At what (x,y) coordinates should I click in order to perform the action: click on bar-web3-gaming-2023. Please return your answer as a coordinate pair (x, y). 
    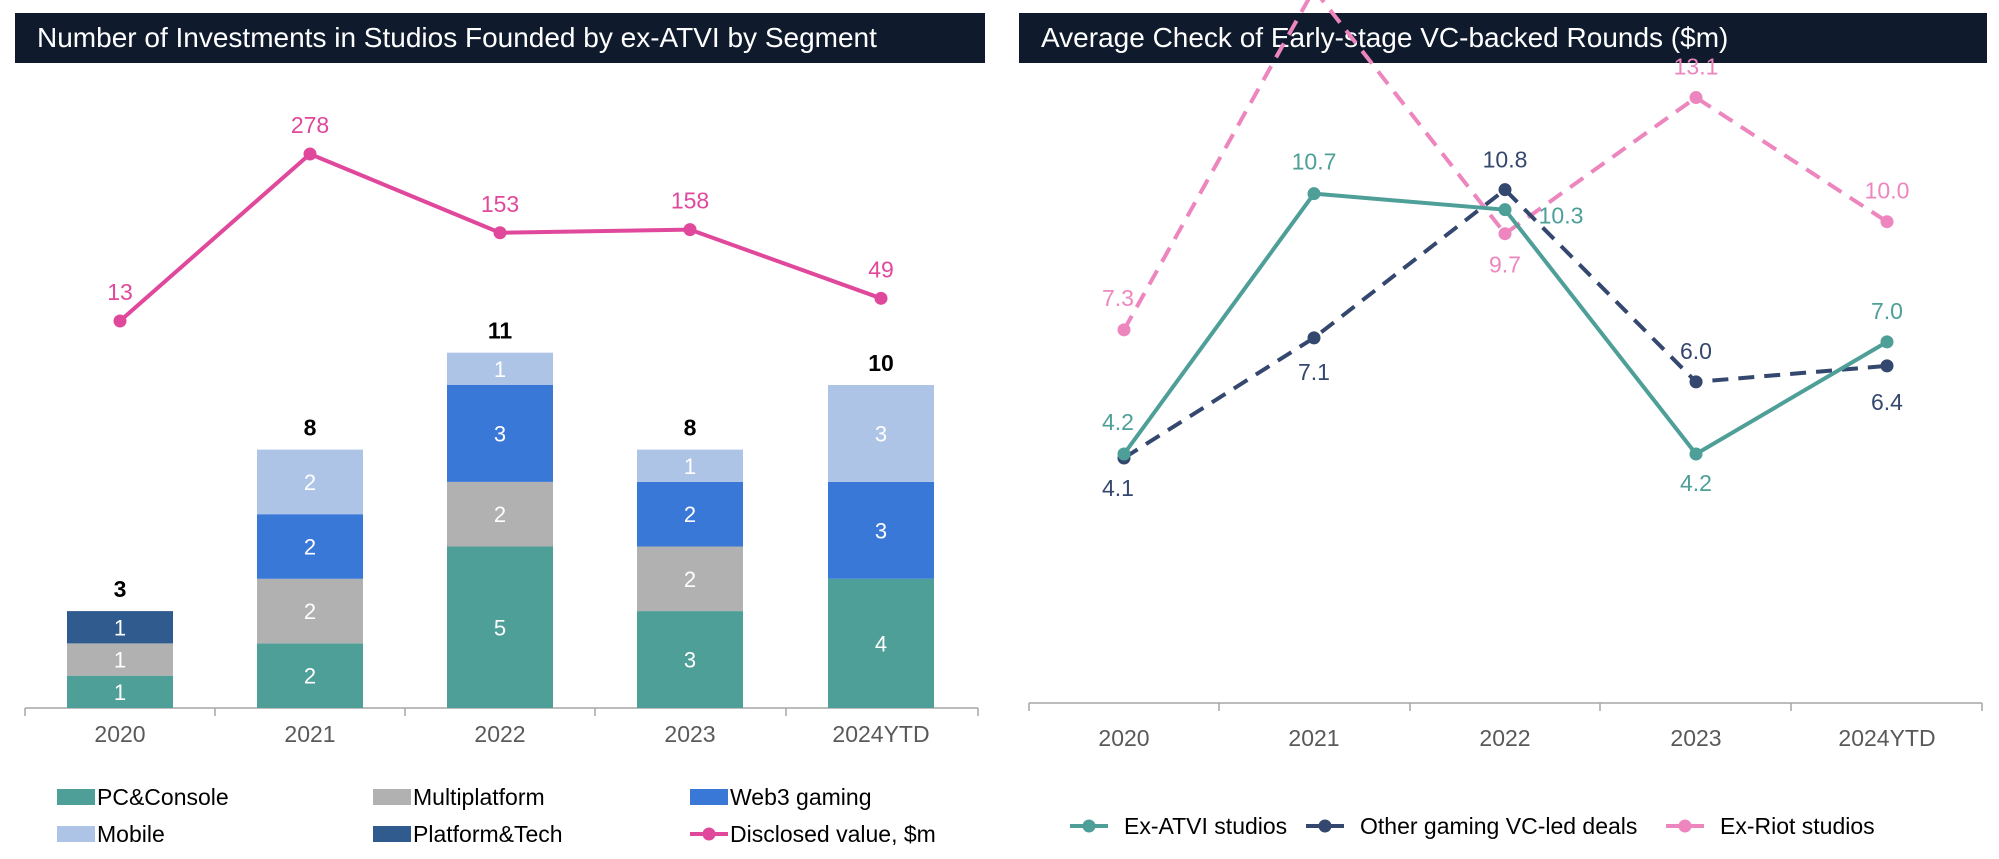
    Looking at the image, I should click on (690, 514).